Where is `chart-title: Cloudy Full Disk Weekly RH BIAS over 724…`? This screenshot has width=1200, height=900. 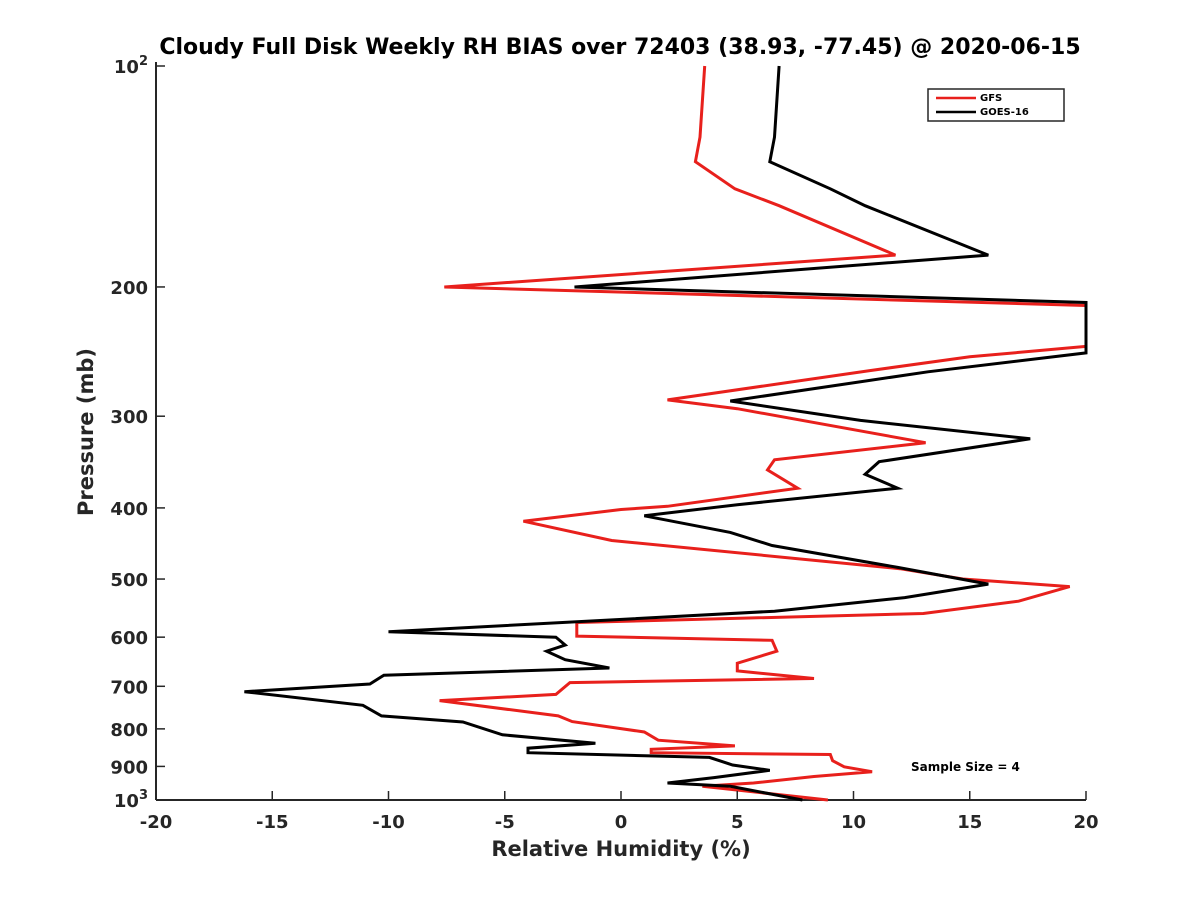
chart-title: Cloudy Full Disk Weekly RH BIAS over 724… is located at coordinates (619, 47).